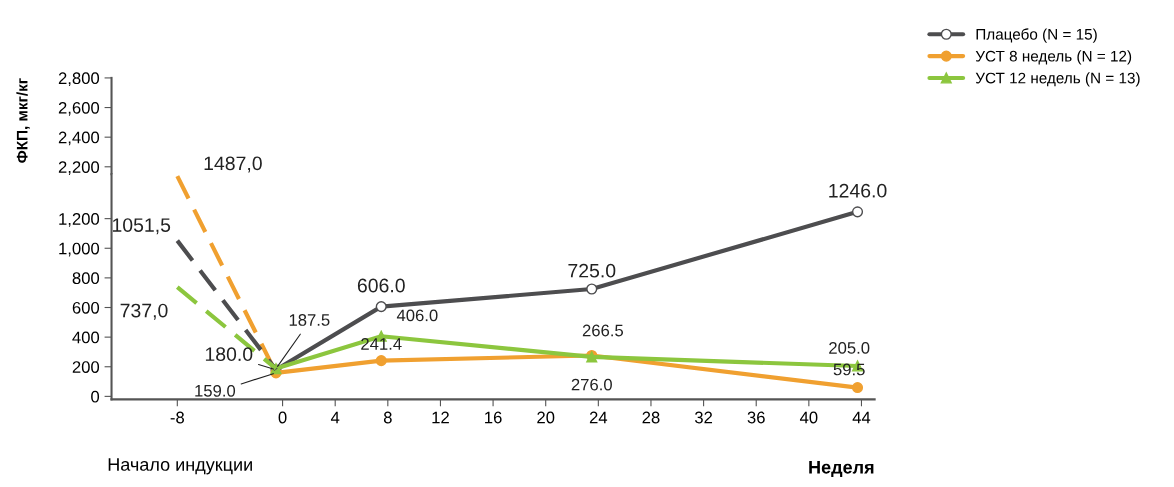 The width and height of the screenshot is (1174, 487). I want to click on y-tick-label: 0, so click(95, 396).